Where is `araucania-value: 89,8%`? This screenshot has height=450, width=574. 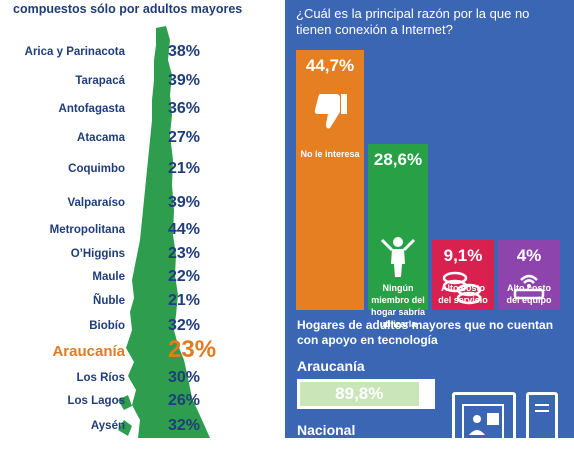
araucania-value: 89,8% is located at coordinates (359, 393).